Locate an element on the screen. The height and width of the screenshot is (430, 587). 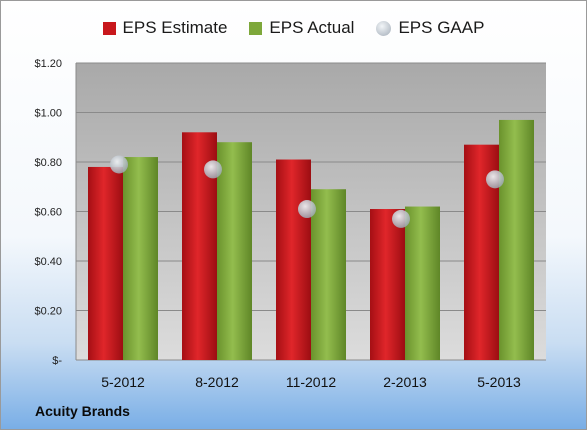
x-tick-label: 8-2012 is located at coordinates (217, 382).